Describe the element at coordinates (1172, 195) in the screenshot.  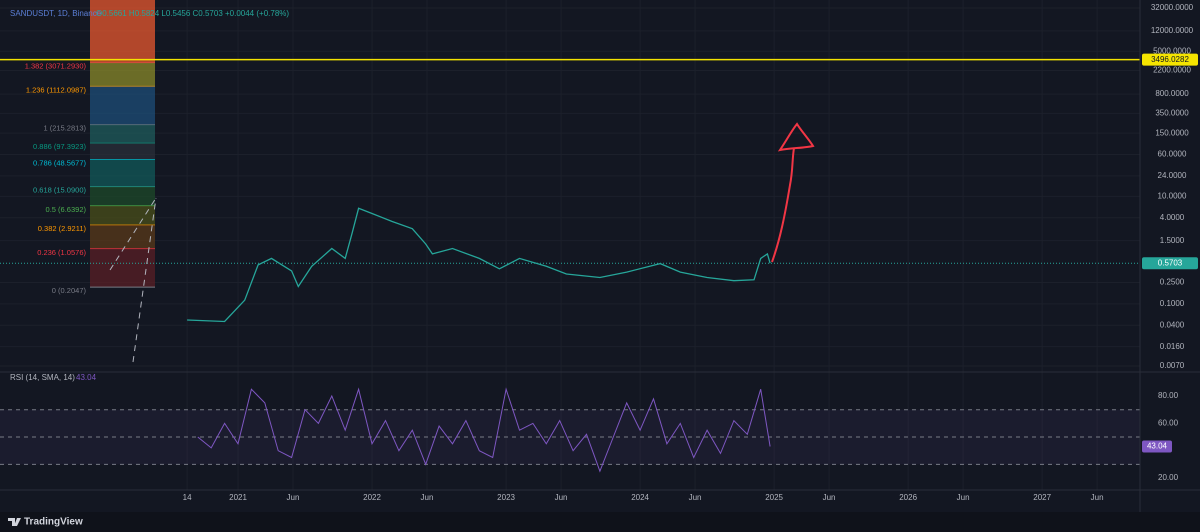
I see `y-tick-label: 10.0000` at that location.